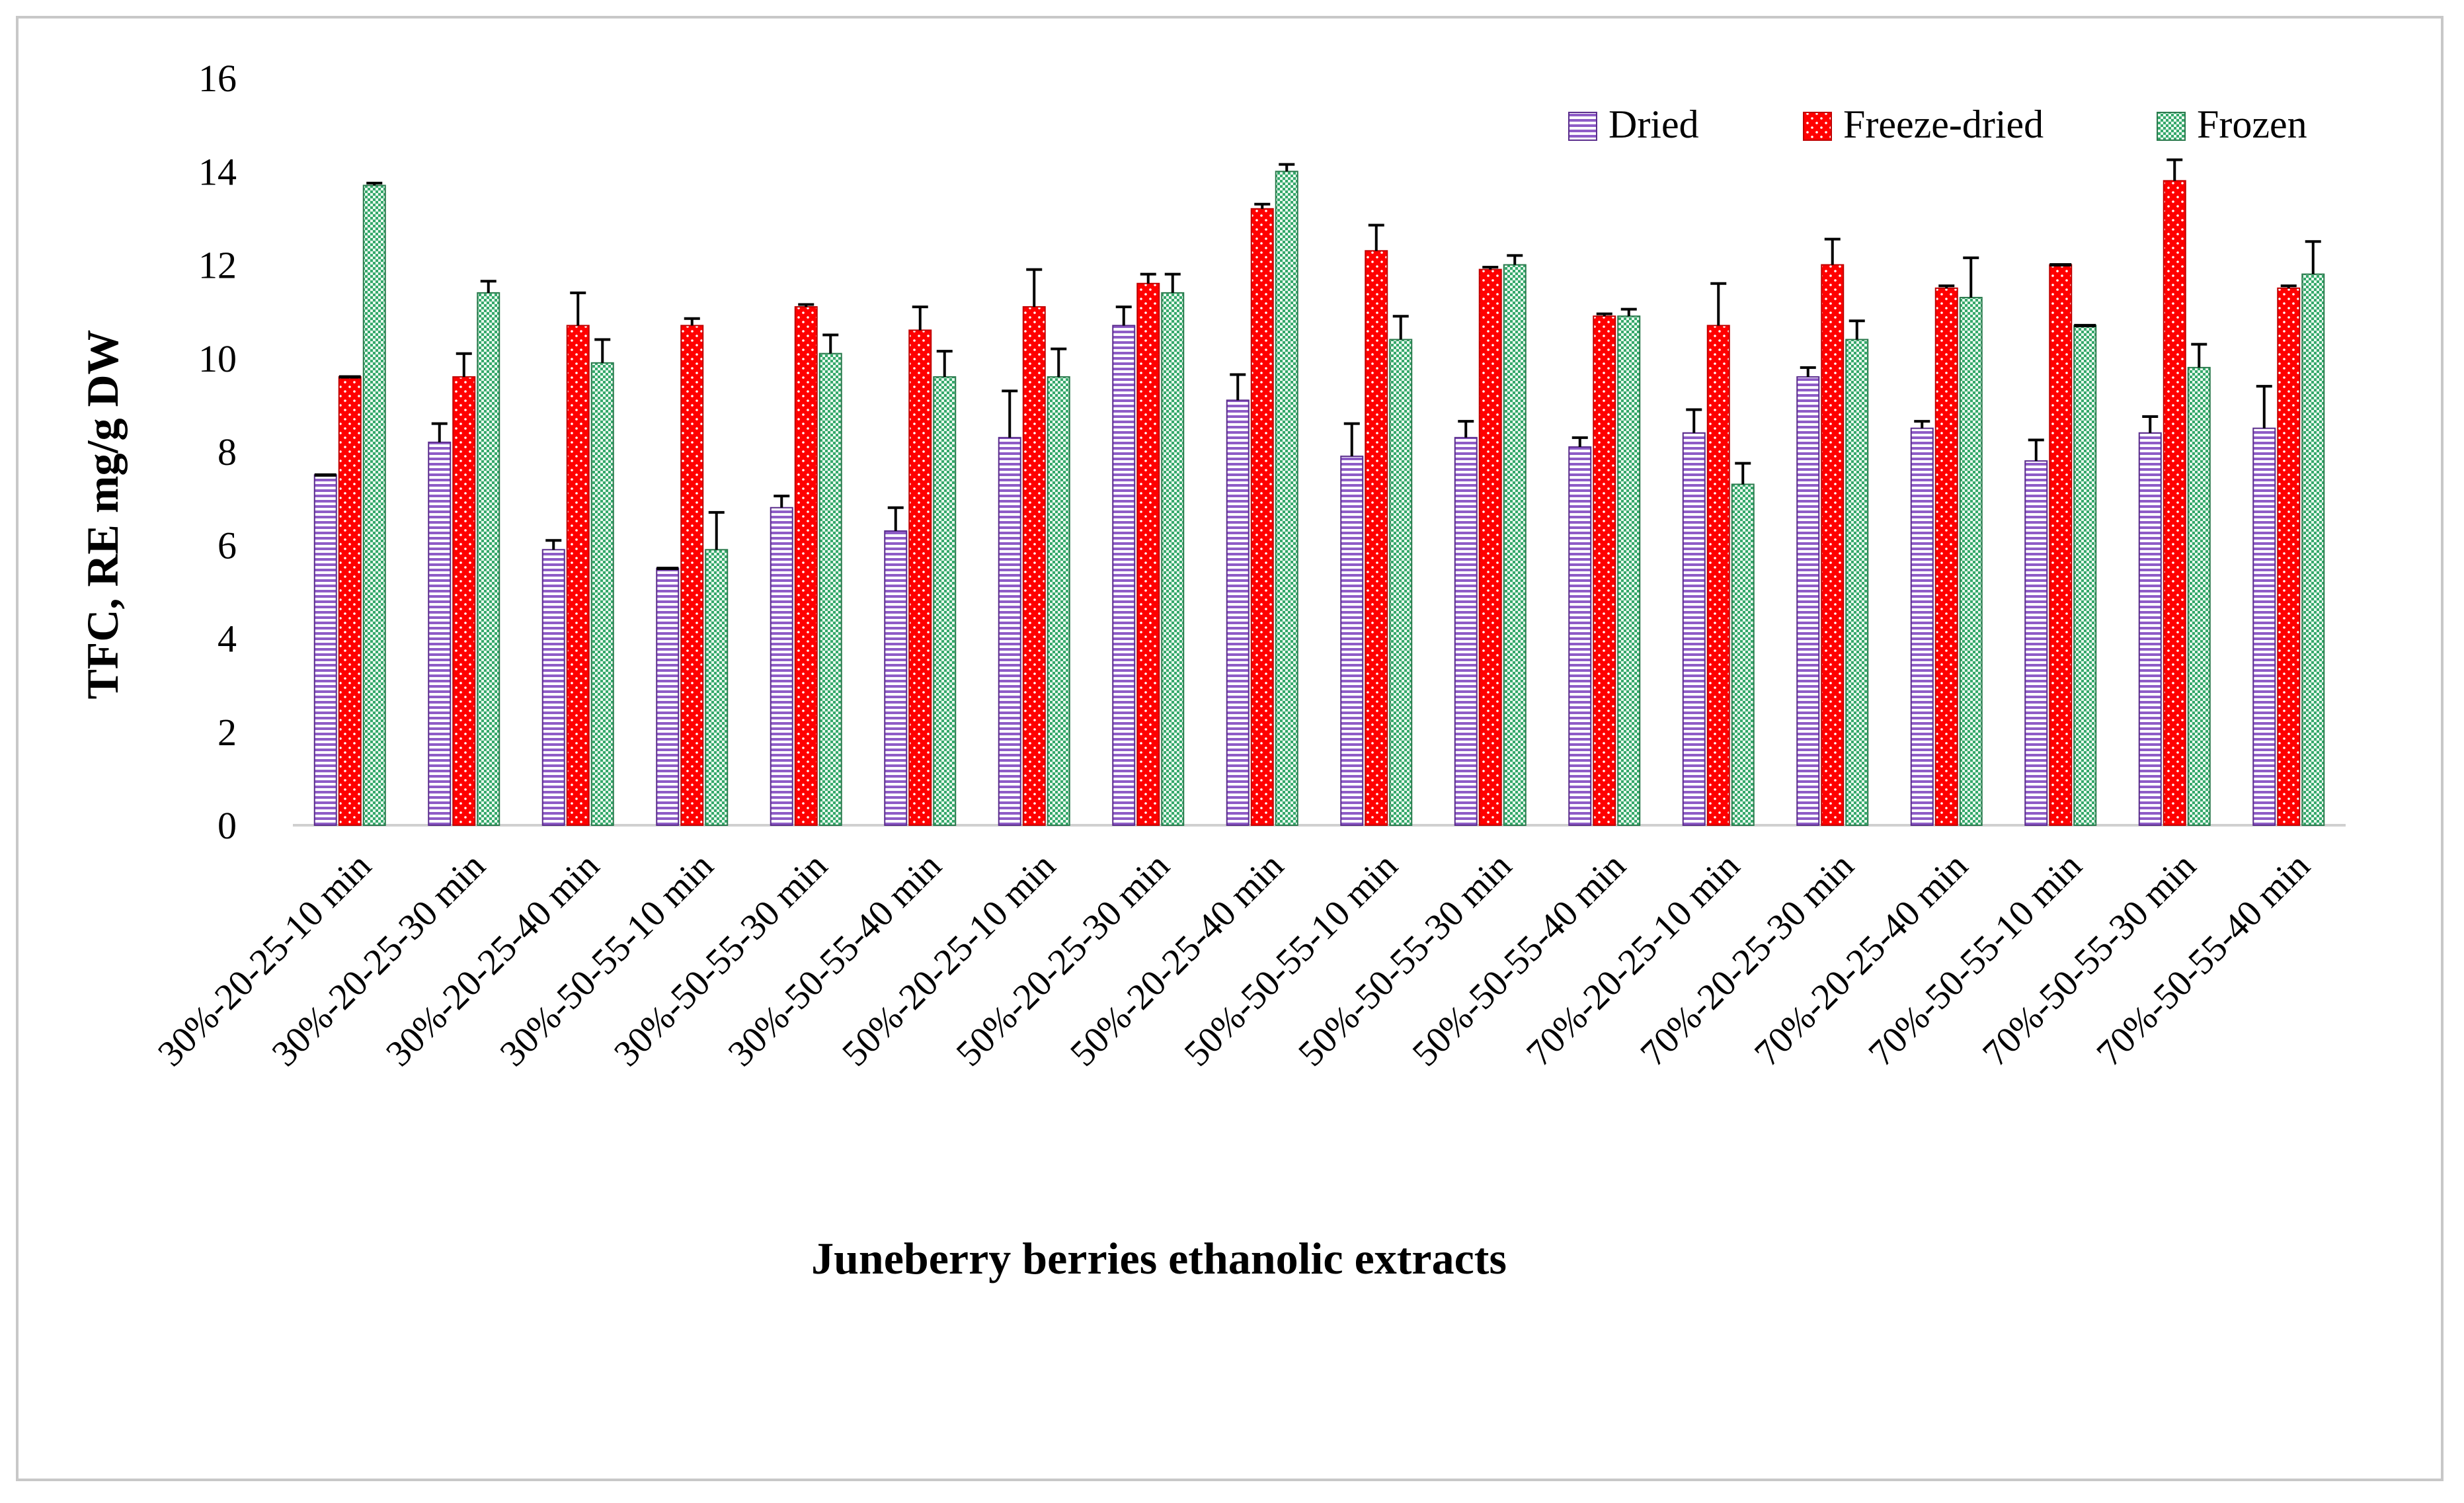 The width and height of the screenshot is (2464, 1503). I want to click on x-tick-label: 70%-20-25-30 min, so click(1747, 959).